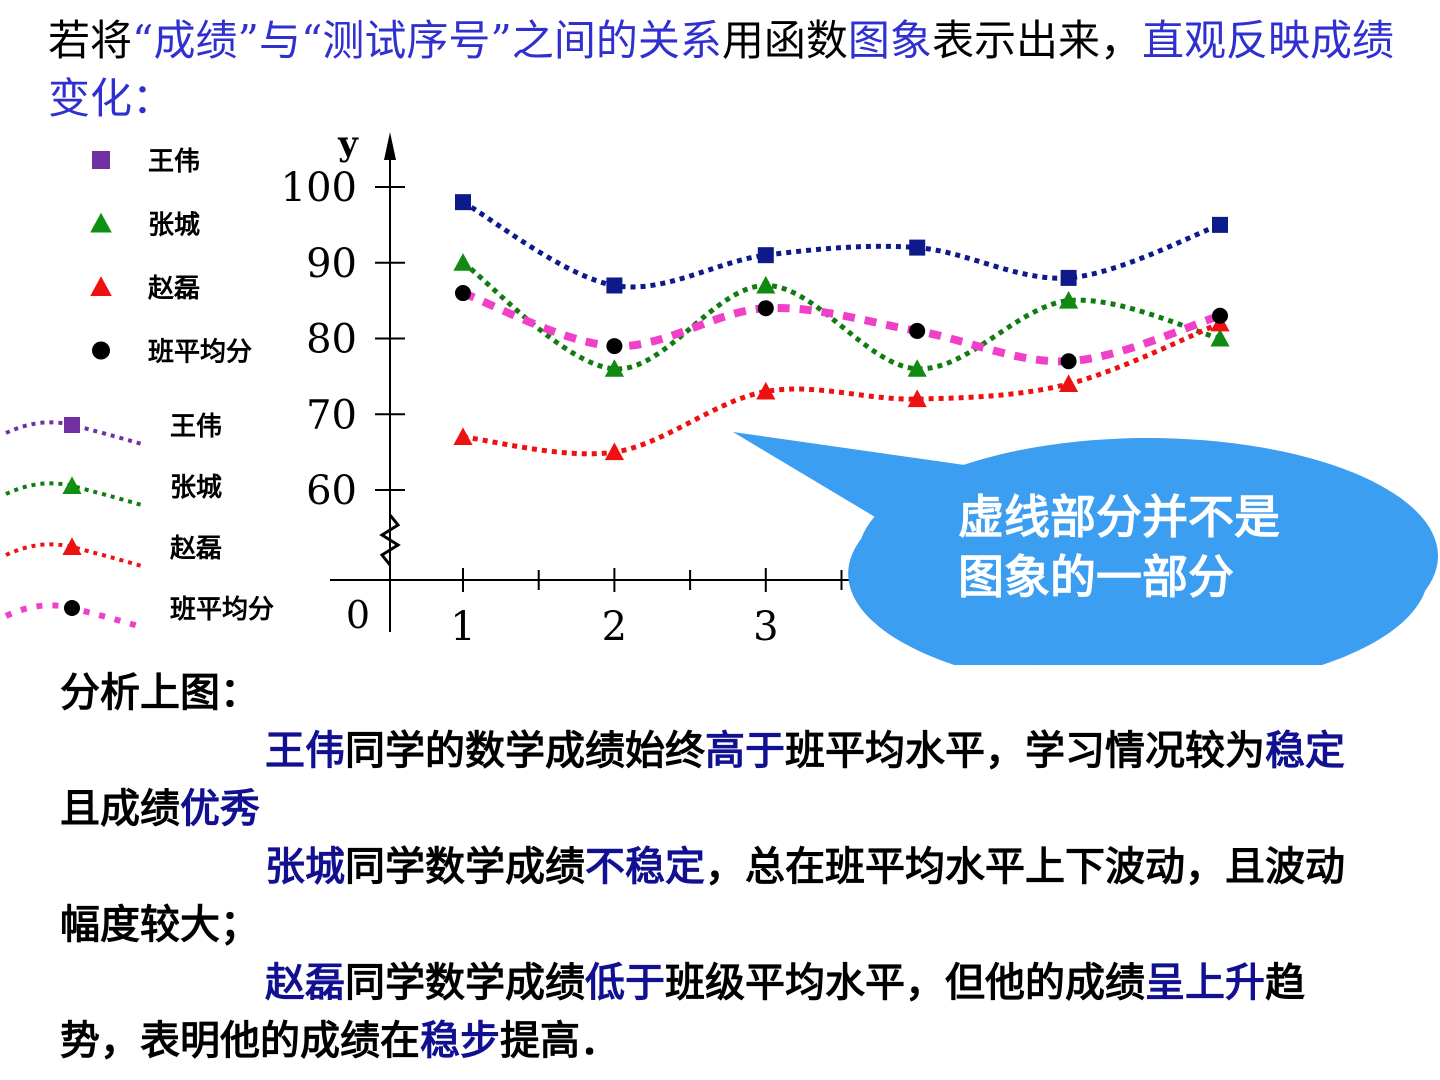 Image resolution: width=1440 pixels, height=1080 pixels. What do you see at coordinates (305, 983) in the screenshot?
I see `text-run: 赵磊` at bounding box center [305, 983].